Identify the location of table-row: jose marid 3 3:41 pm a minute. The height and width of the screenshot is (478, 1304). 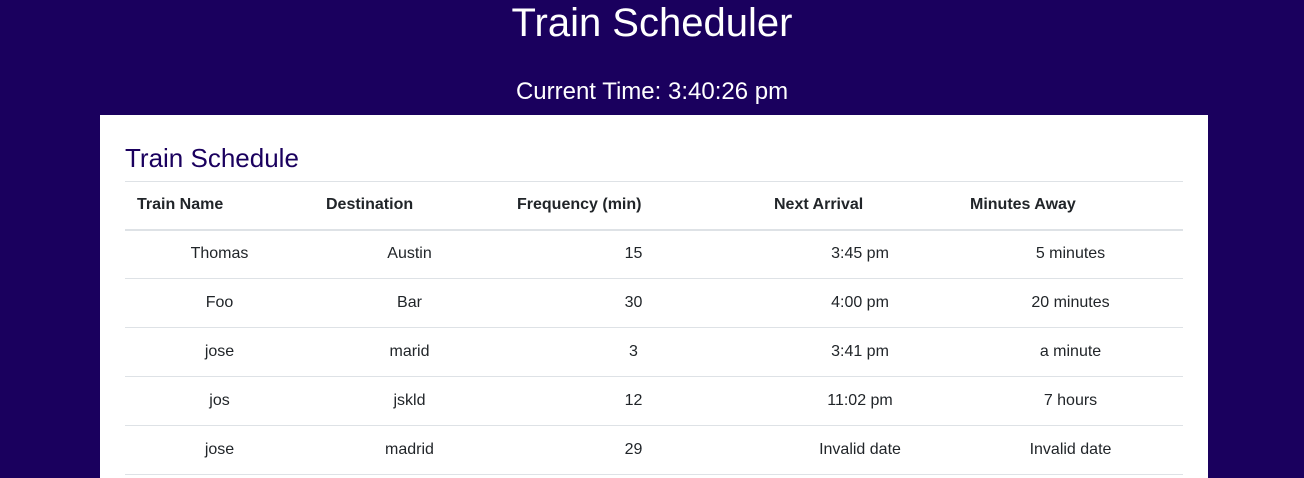
(654, 352).